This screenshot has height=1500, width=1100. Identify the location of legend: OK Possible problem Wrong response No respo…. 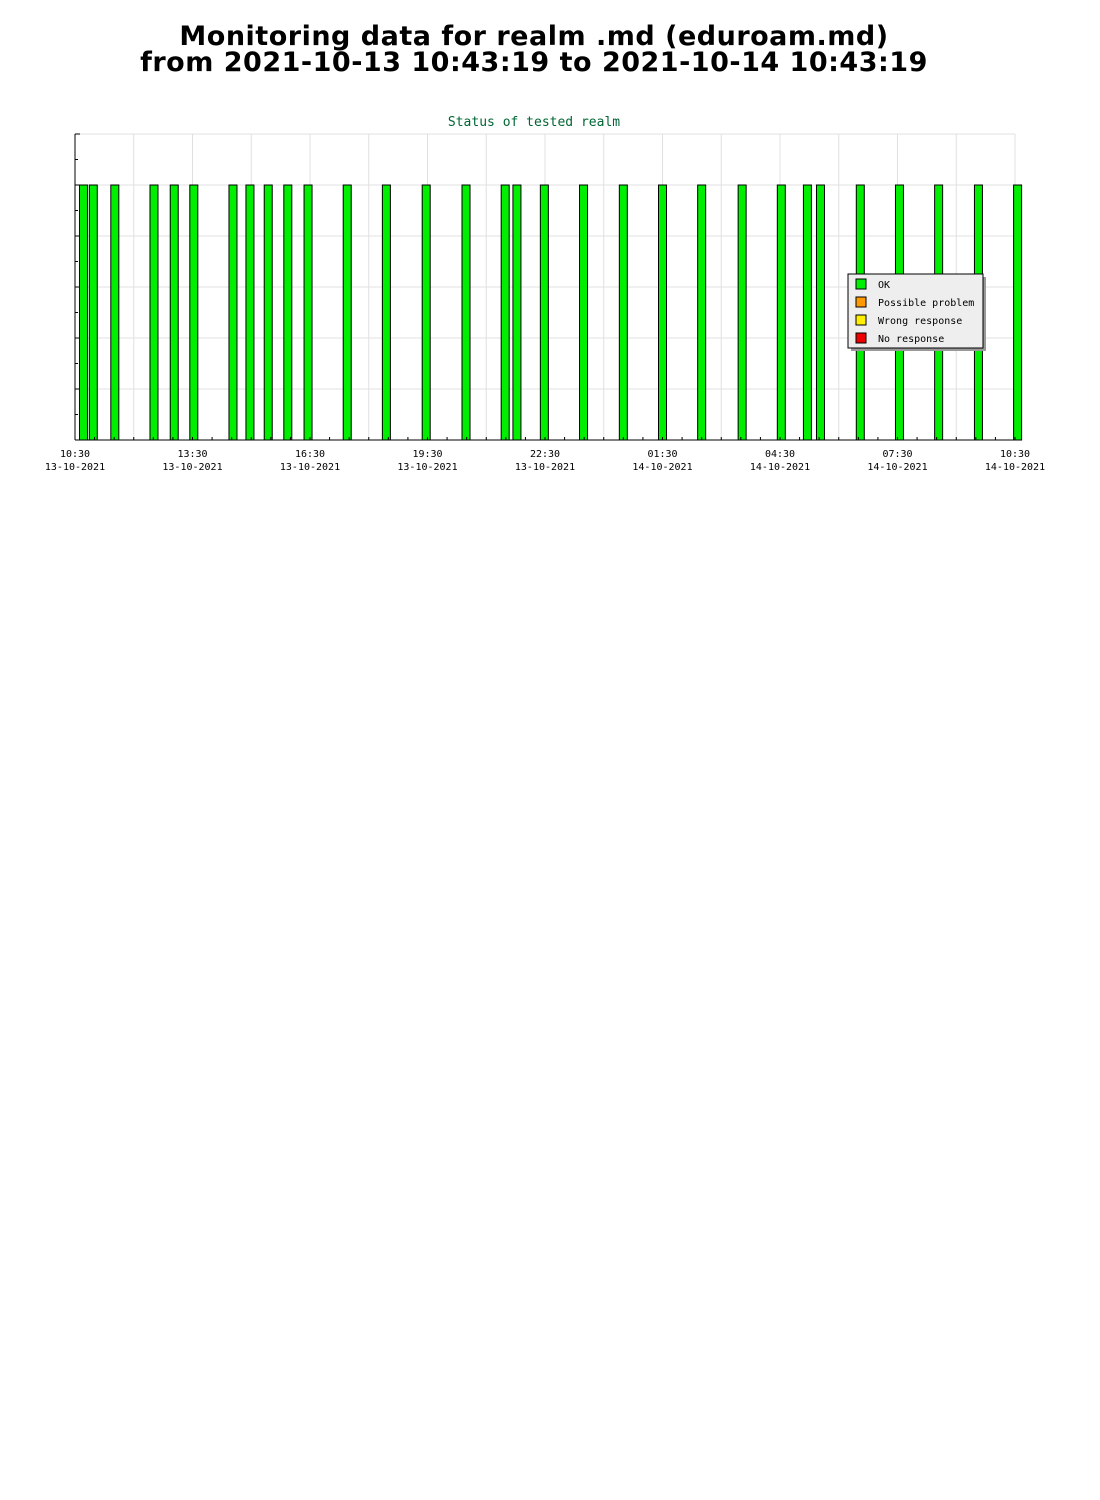
(916, 312).